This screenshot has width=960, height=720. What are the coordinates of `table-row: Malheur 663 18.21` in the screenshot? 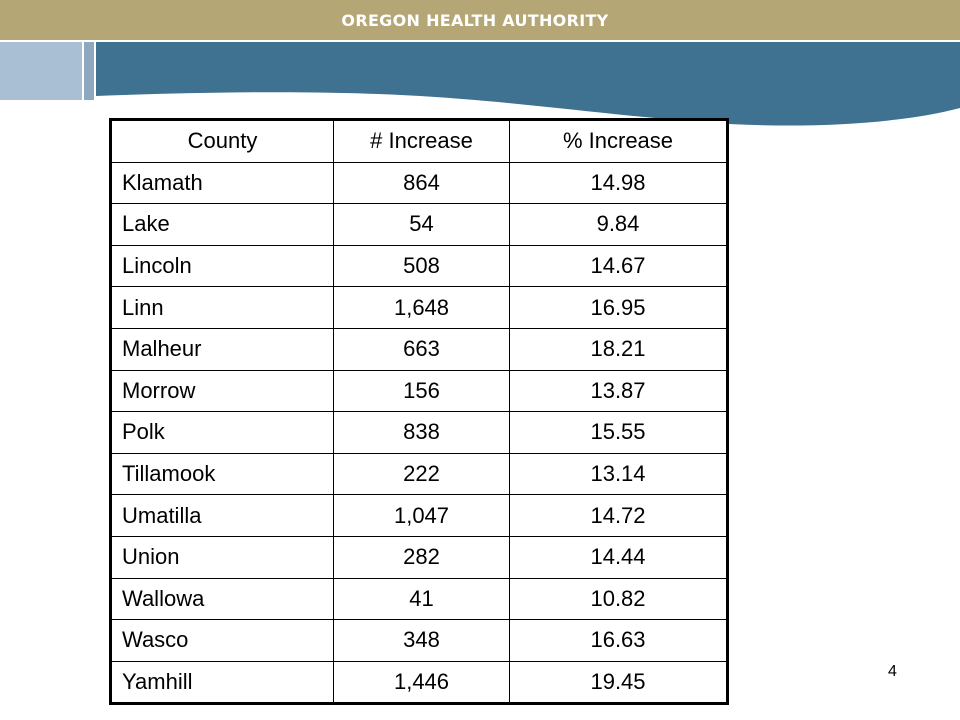 It's located at (419, 349).